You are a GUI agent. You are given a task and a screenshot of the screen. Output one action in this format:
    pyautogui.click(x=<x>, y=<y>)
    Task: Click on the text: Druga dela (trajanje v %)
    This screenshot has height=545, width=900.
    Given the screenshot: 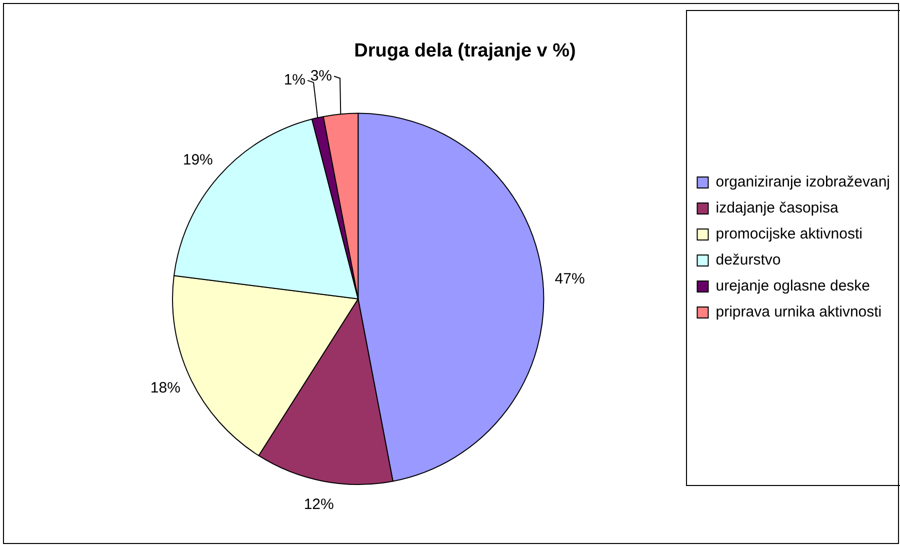 What is the action you would take?
    pyautogui.click(x=465, y=51)
    